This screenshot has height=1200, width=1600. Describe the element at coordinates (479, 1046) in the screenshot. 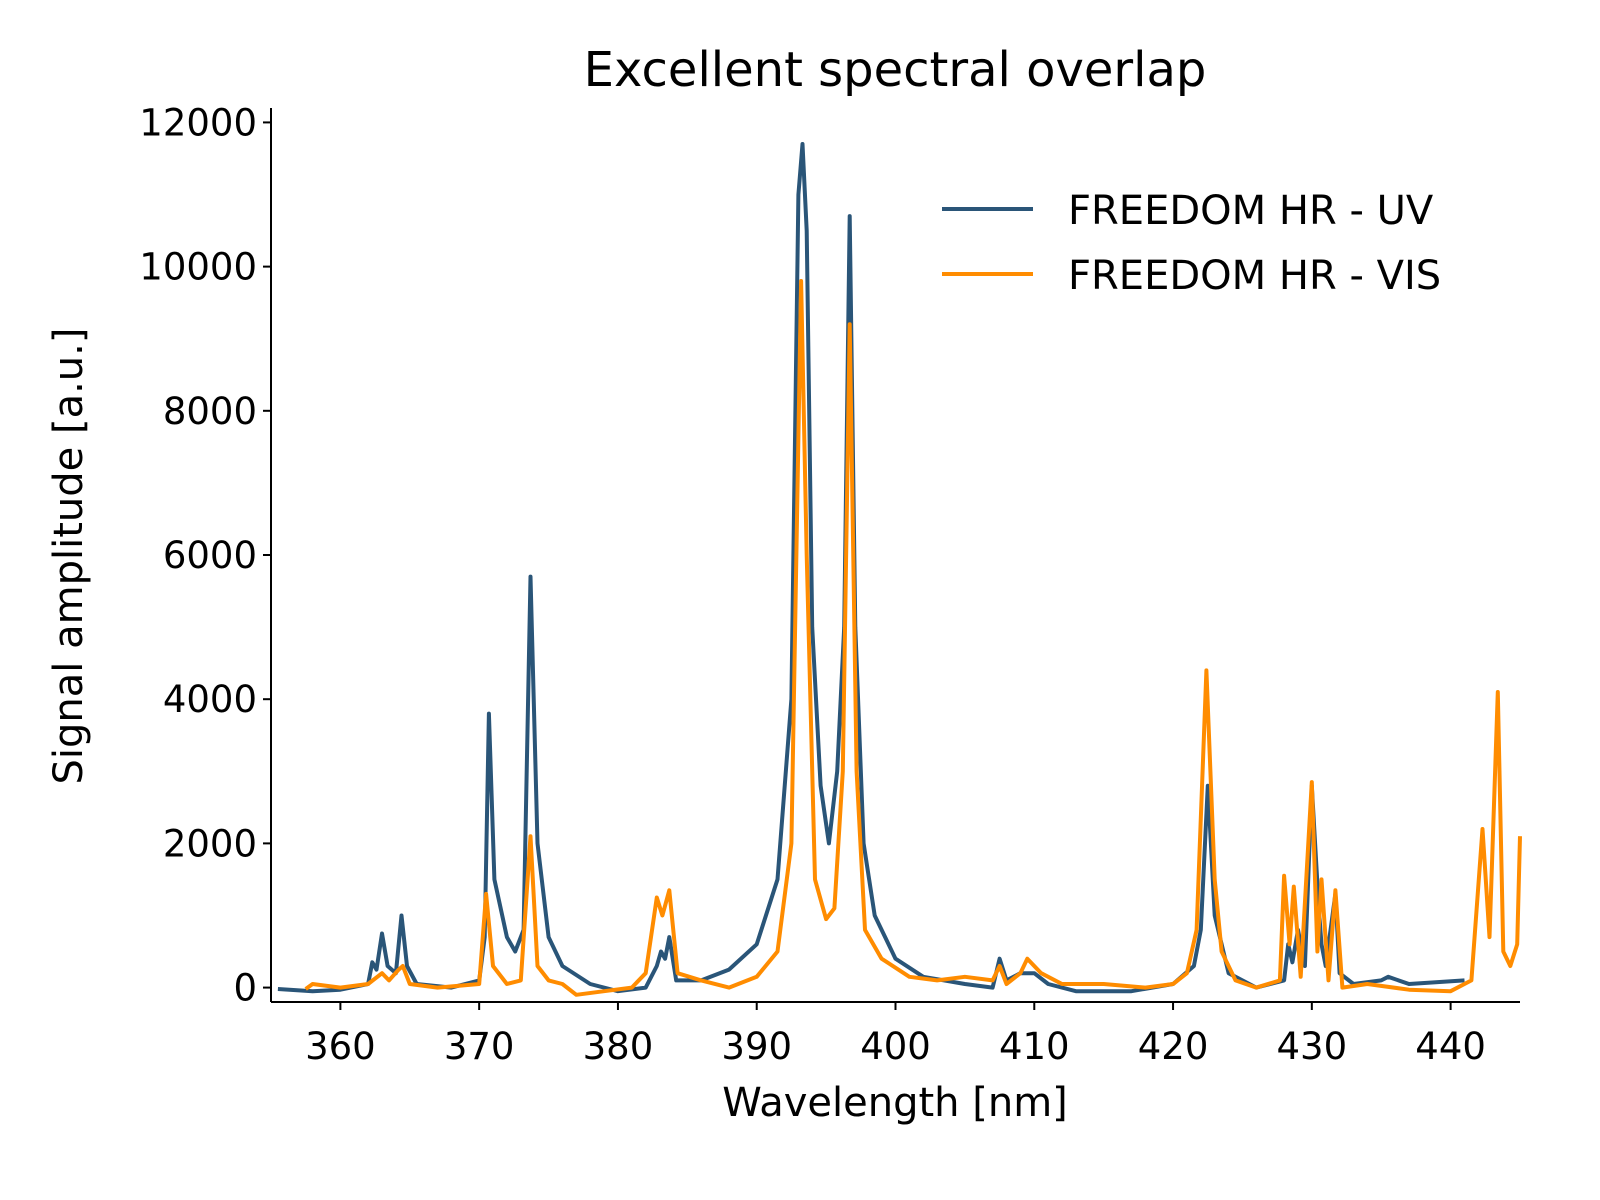

I see `x-tick-label: 370` at that location.